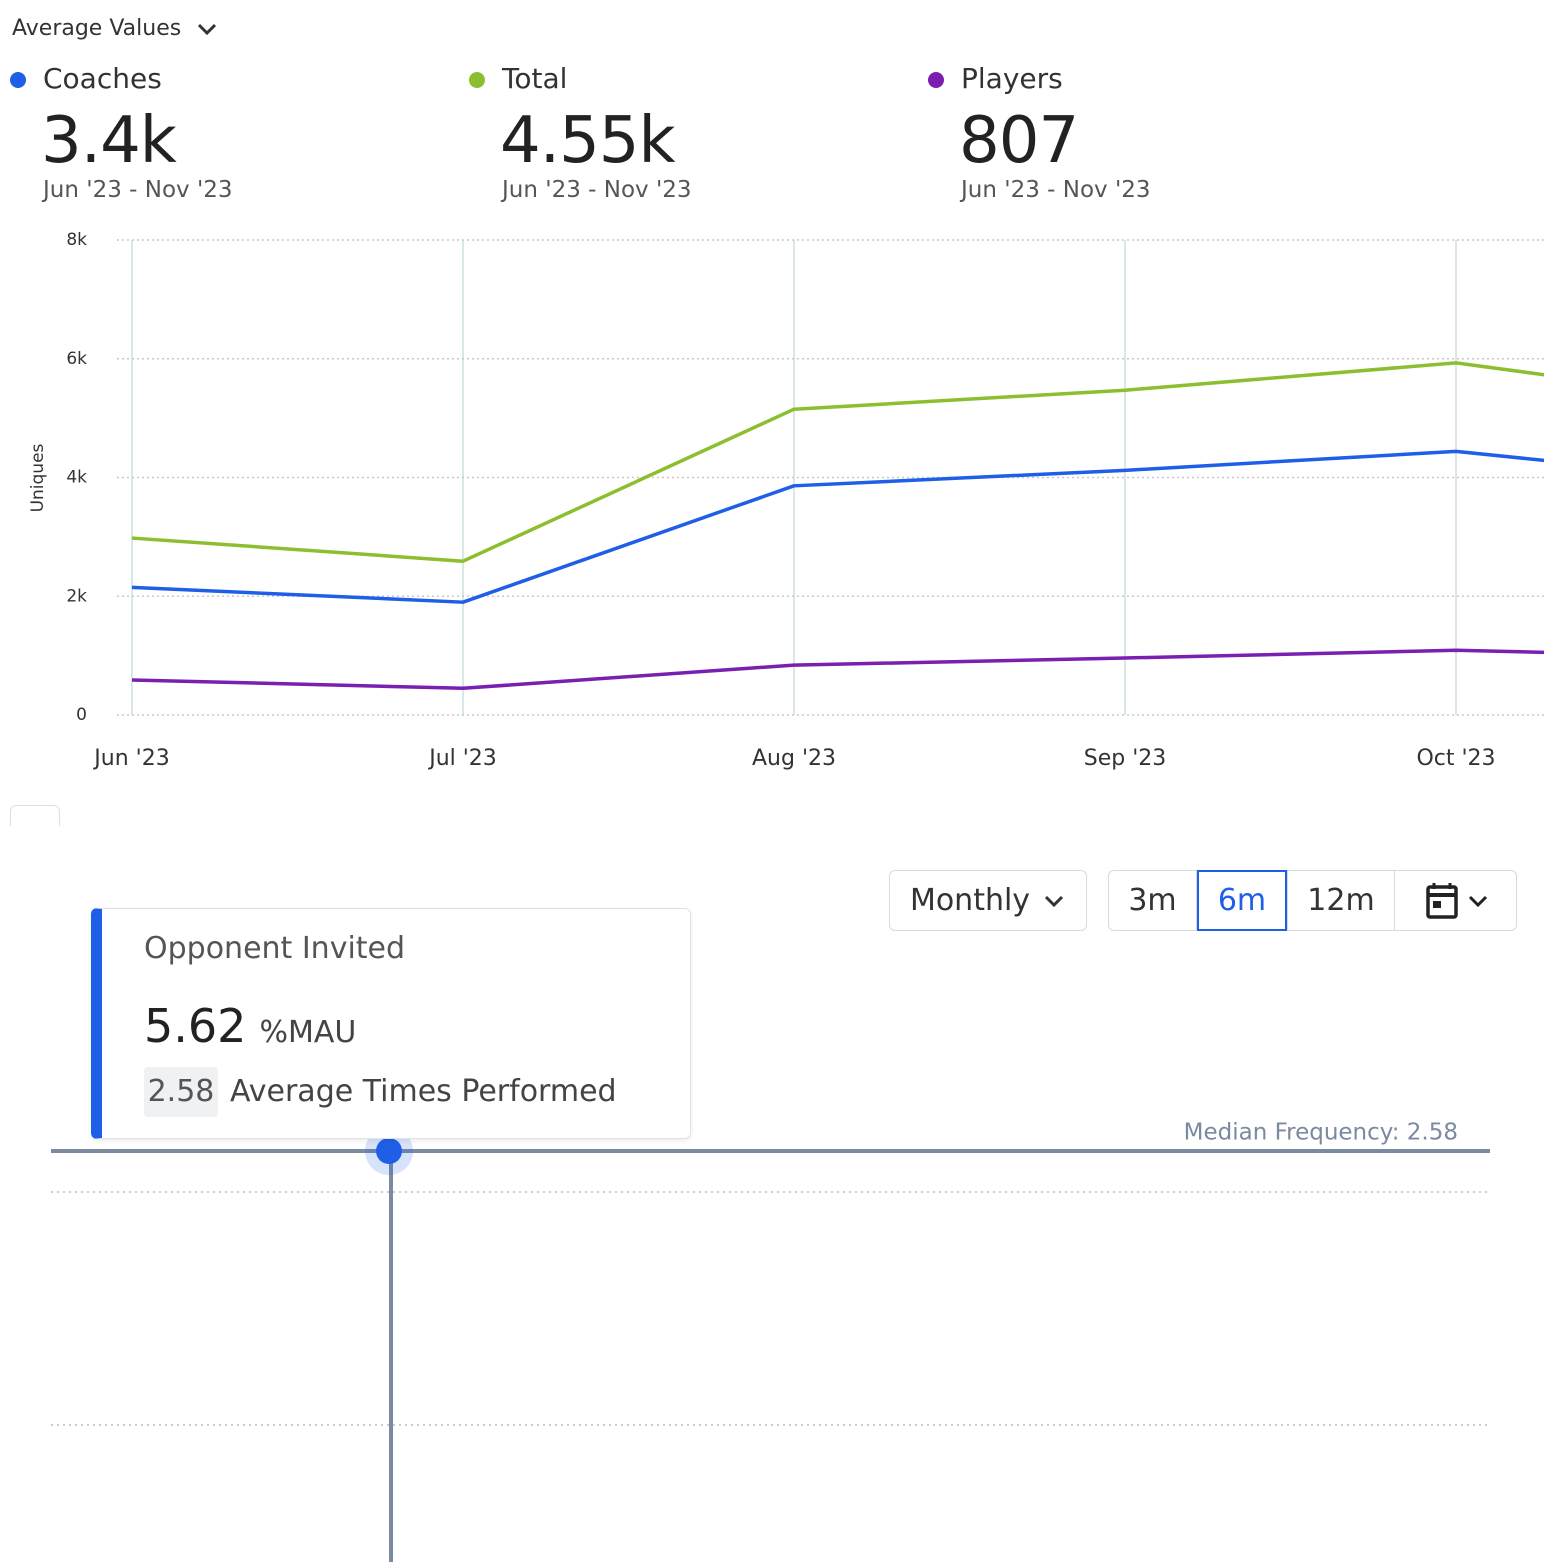 This screenshot has width=1544, height=1562. What do you see at coordinates (181, 1092) in the screenshot?
I see `tooltip-frequency: 2.58` at bounding box center [181, 1092].